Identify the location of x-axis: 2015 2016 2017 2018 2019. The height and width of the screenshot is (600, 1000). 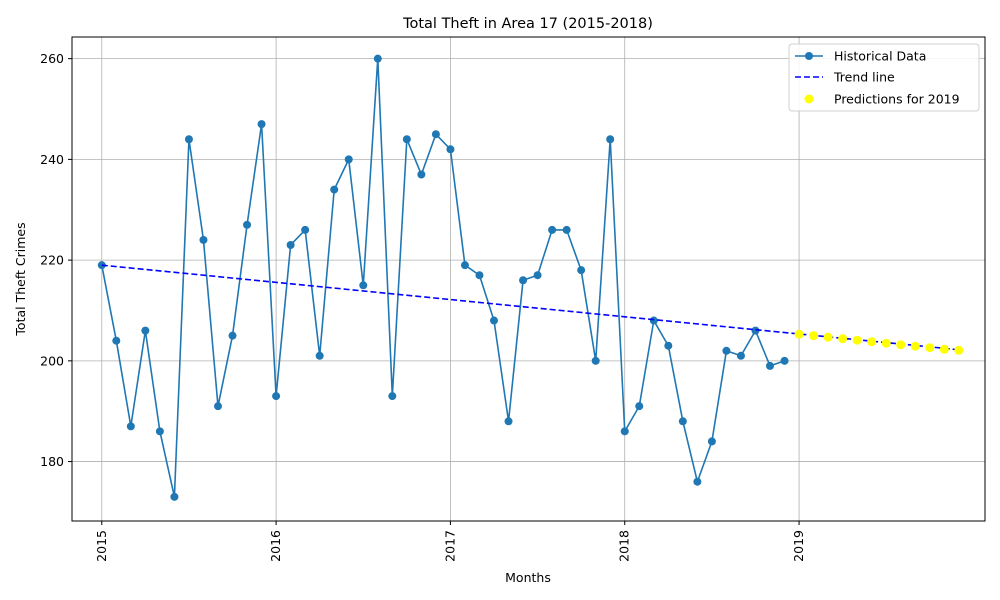
(450, 541).